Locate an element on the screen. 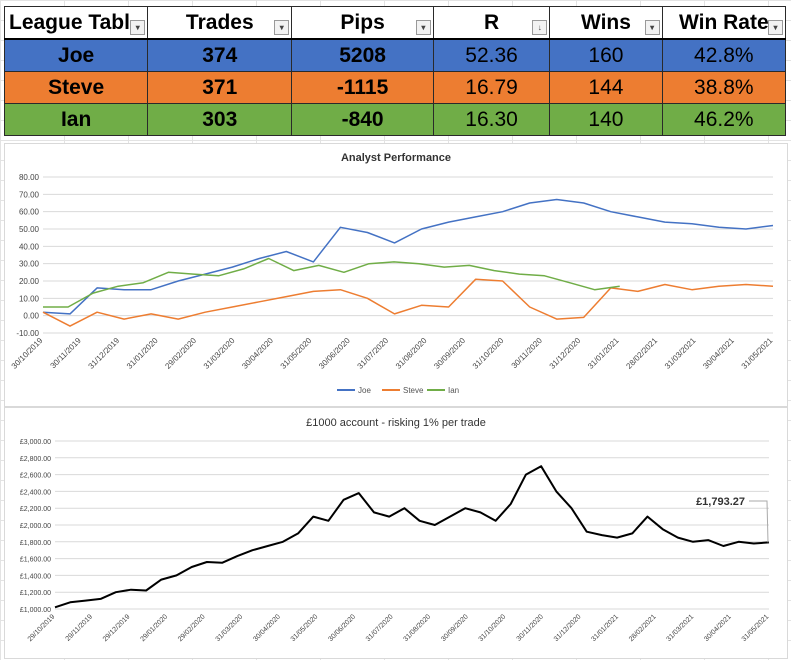 The width and height of the screenshot is (791, 663). header-league-table: League Tabl ▾ is located at coordinates (76, 23).